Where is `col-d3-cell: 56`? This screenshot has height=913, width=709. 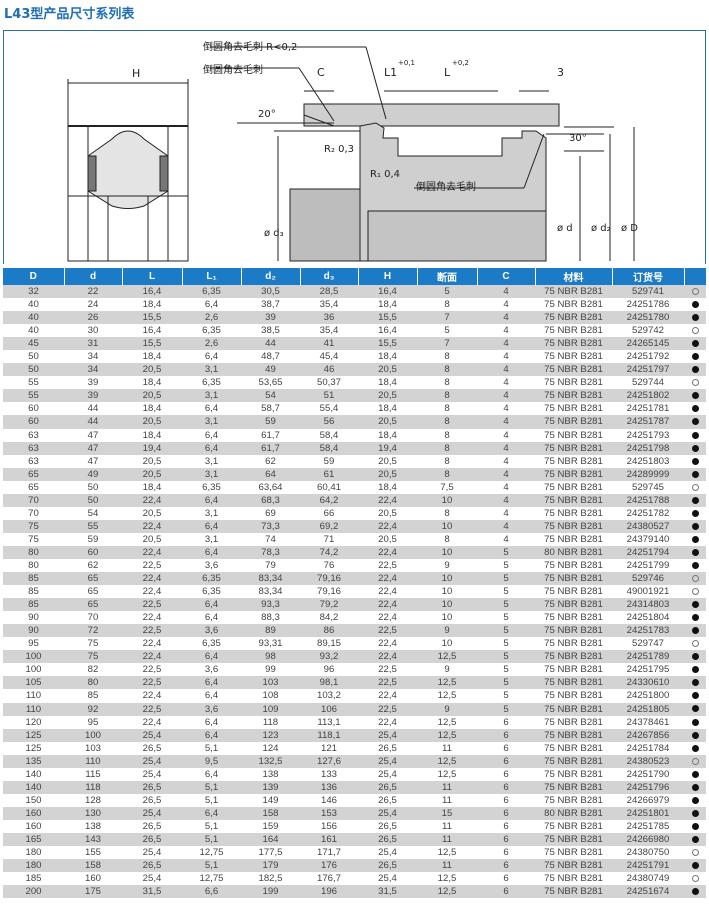
col-d3-cell: 56 is located at coordinates (329, 422).